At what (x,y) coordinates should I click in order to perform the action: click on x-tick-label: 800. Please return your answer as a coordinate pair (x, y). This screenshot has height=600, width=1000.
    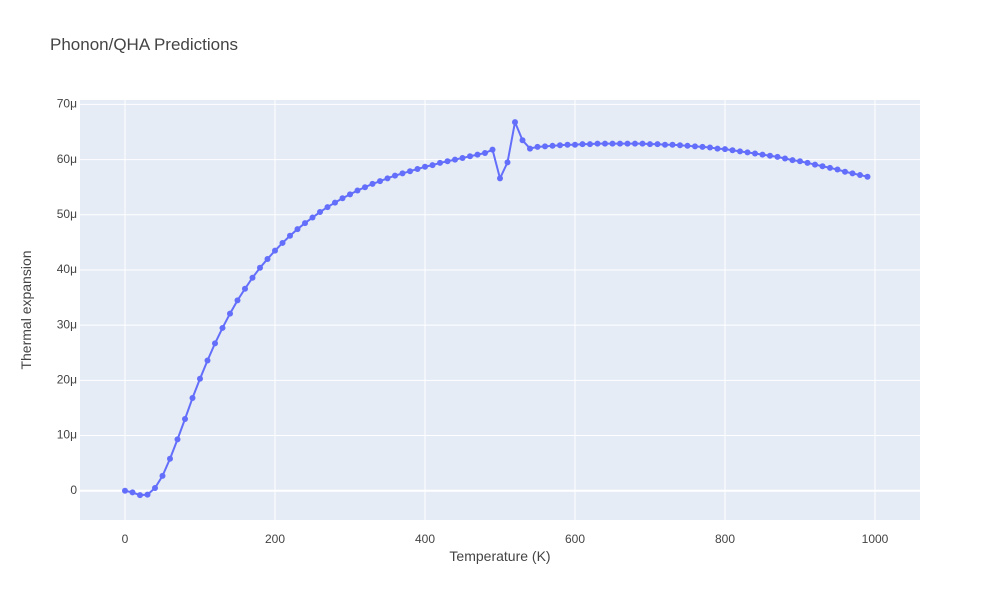
    Looking at the image, I should click on (725, 539).